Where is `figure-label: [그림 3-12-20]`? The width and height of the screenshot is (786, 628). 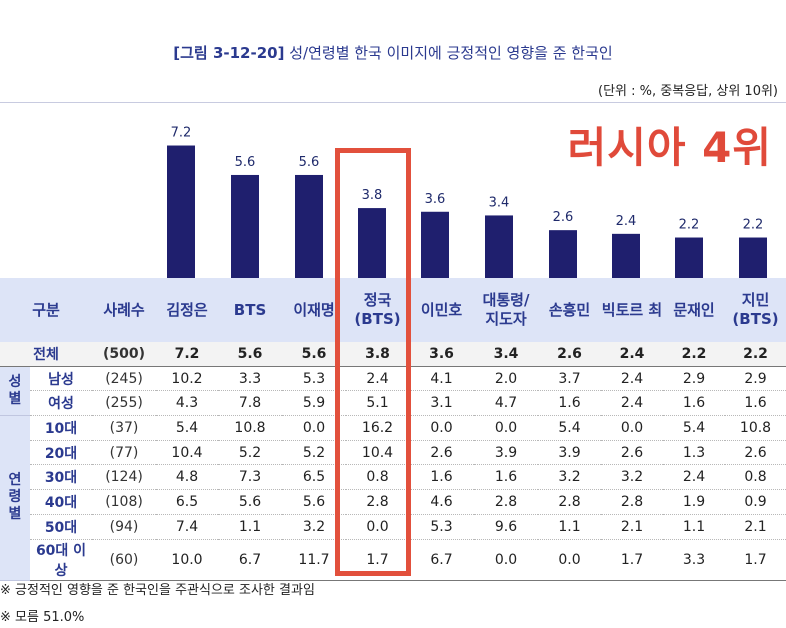
figure-label: [그림 3-12-20] is located at coordinates (229, 53).